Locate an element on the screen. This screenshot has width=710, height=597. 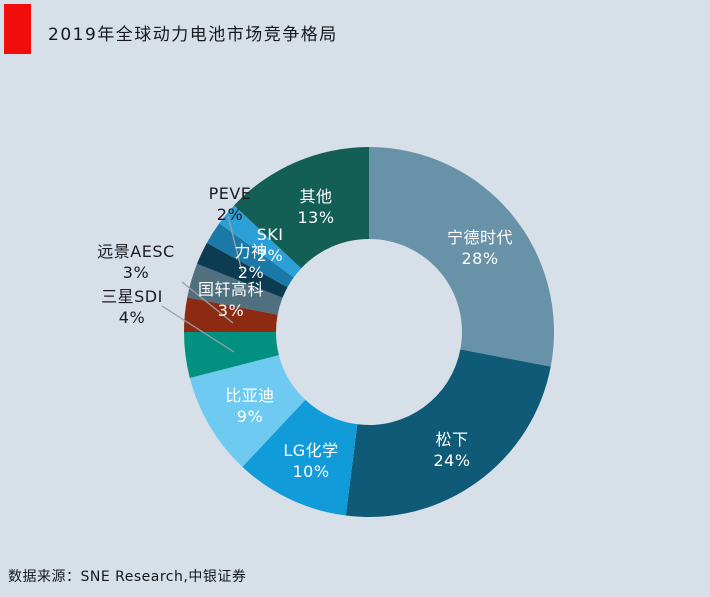
pie-label-name: 远景AESC is located at coordinates (136, 251).